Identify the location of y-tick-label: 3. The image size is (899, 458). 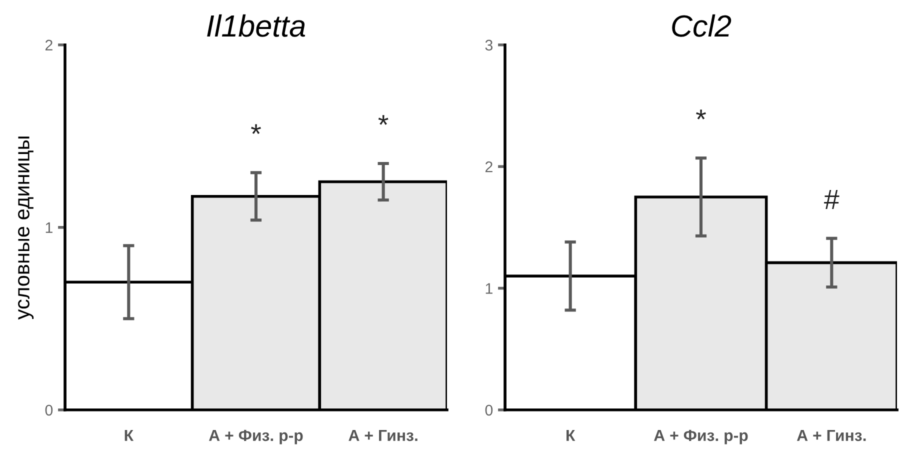
(489, 45).